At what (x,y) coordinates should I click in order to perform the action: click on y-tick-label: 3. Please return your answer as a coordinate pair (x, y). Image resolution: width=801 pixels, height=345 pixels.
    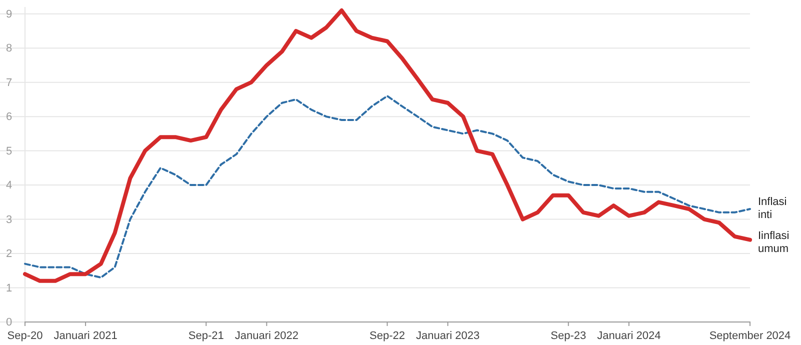
    Looking at the image, I should click on (9, 220).